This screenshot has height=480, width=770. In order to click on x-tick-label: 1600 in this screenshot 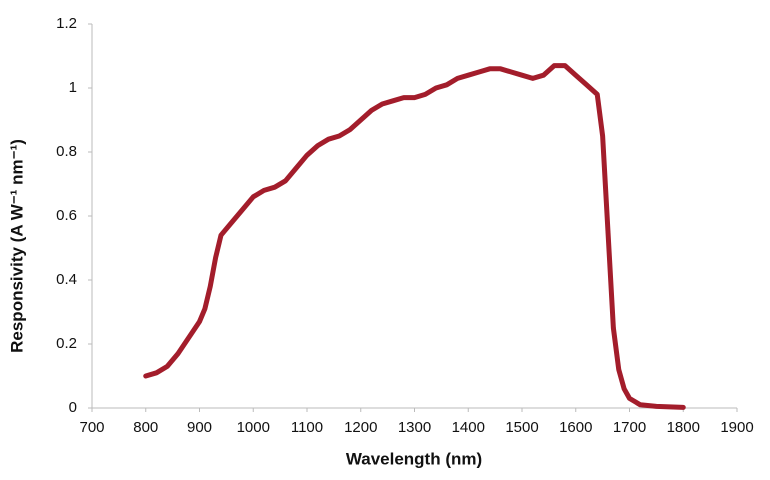, I will do `click(575, 427)`.